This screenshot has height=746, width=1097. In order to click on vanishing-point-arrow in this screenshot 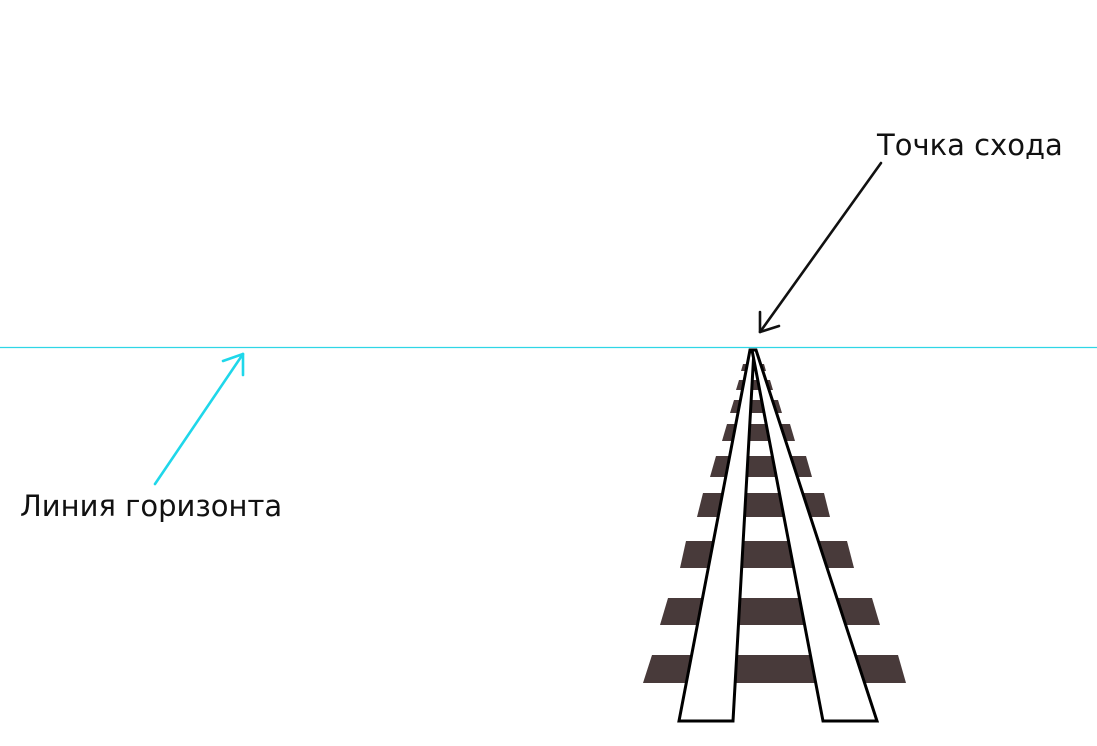, I will do `click(820, 247)`.